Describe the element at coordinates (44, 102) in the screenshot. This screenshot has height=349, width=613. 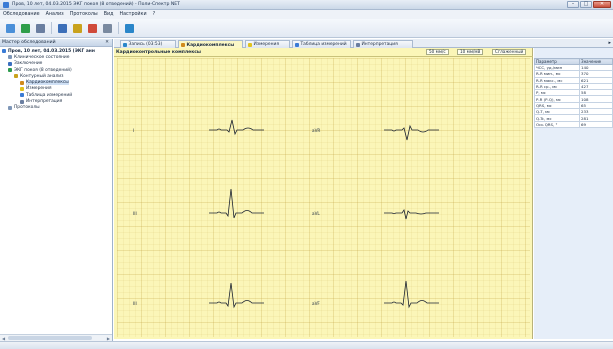
I see `tree-item-label: Интерпретация` at that location.